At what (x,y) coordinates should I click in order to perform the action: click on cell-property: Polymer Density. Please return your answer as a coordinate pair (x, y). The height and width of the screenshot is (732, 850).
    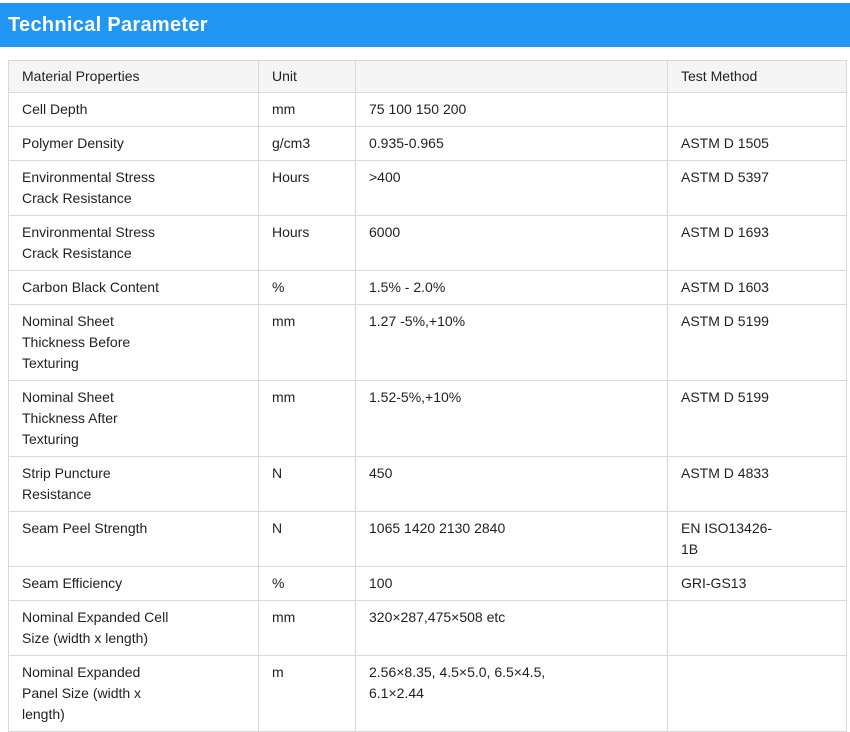
    Looking at the image, I should click on (133, 143).